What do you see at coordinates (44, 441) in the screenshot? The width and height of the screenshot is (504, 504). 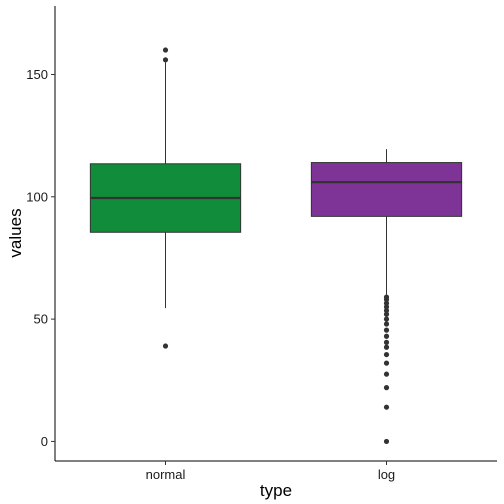 I see `y-tick-label: 0` at bounding box center [44, 441].